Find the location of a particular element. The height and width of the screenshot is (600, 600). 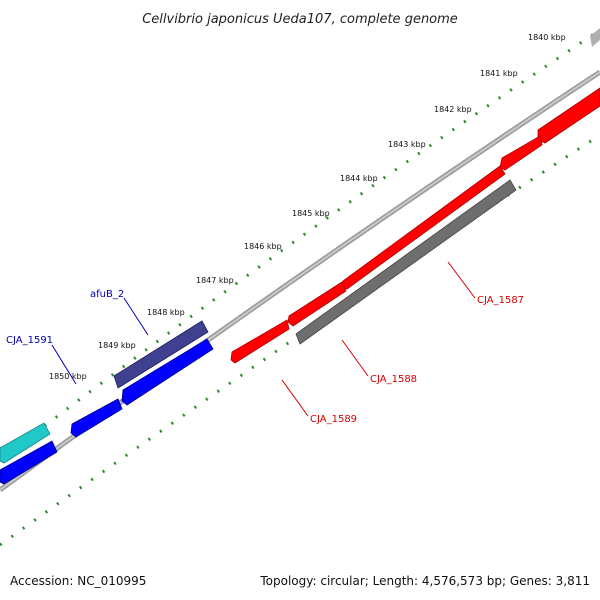

gene-label-cja1587: CJA_1587 is located at coordinates (500, 300).